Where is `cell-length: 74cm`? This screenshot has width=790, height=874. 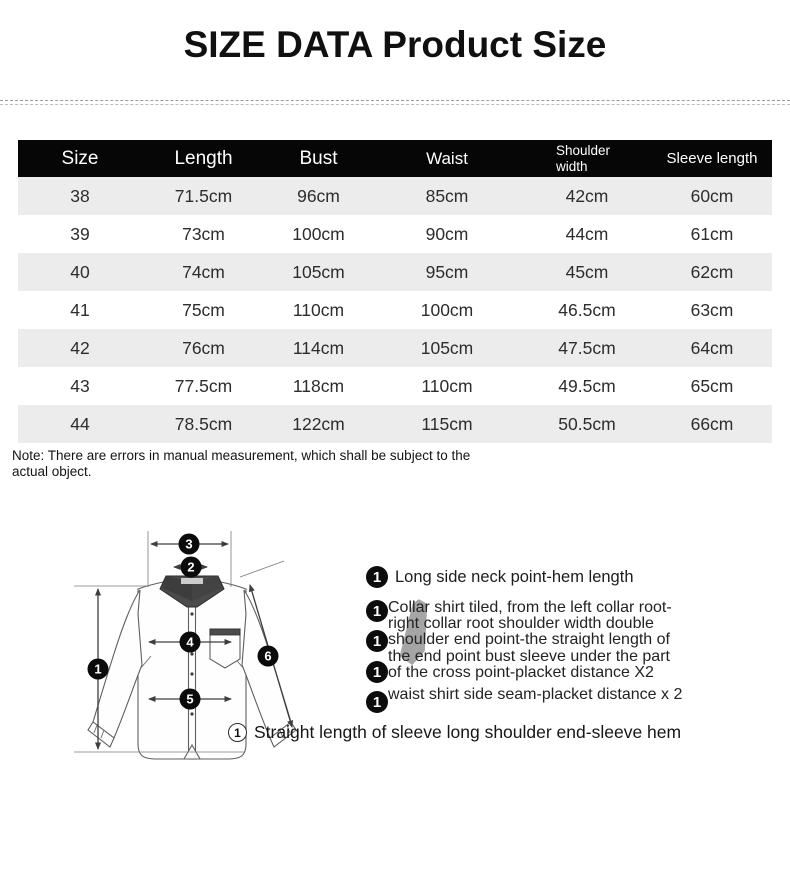
cell-length: 74cm is located at coordinates (203, 271).